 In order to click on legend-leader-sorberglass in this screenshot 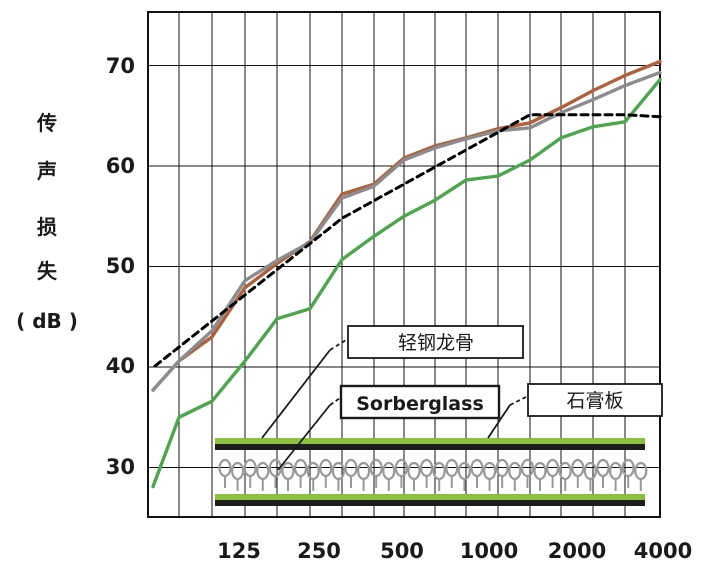, I will do `click(304, 437)`.